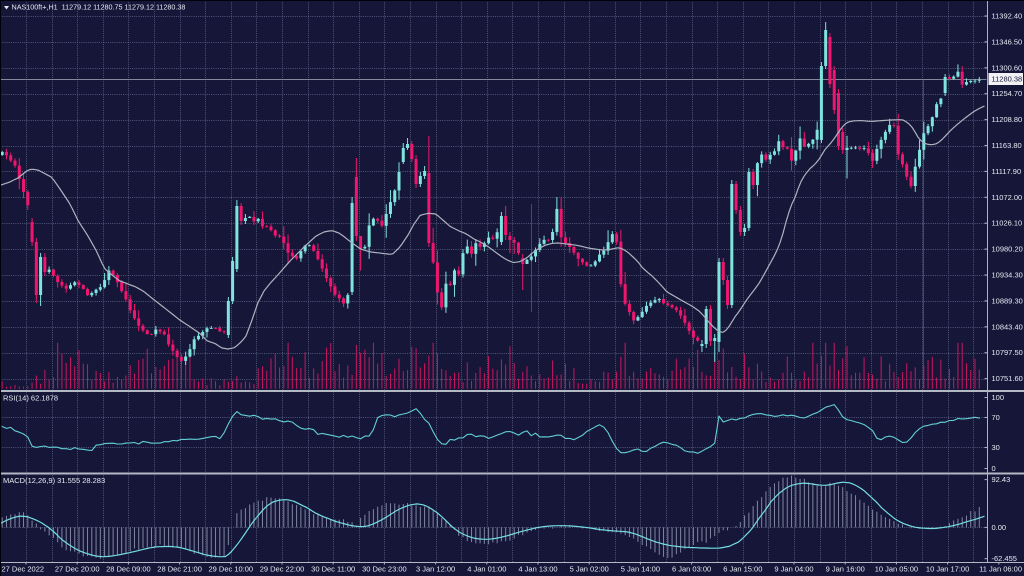 The image size is (1024, 576). I want to click on svg-text: 30 Dec 23:00, so click(384, 569).